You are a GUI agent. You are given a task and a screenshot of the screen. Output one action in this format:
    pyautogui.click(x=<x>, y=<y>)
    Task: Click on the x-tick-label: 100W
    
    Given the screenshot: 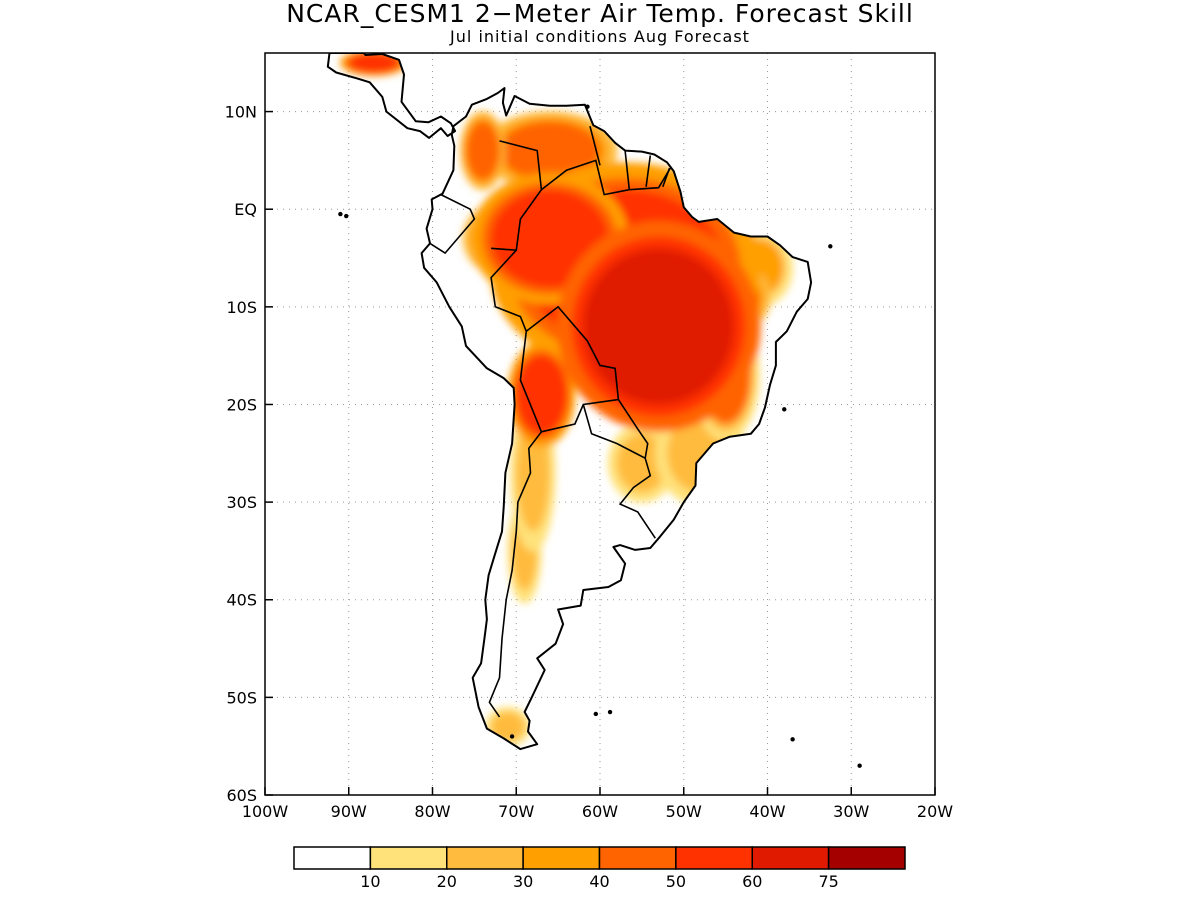 What is the action you would take?
    pyautogui.click(x=265, y=811)
    